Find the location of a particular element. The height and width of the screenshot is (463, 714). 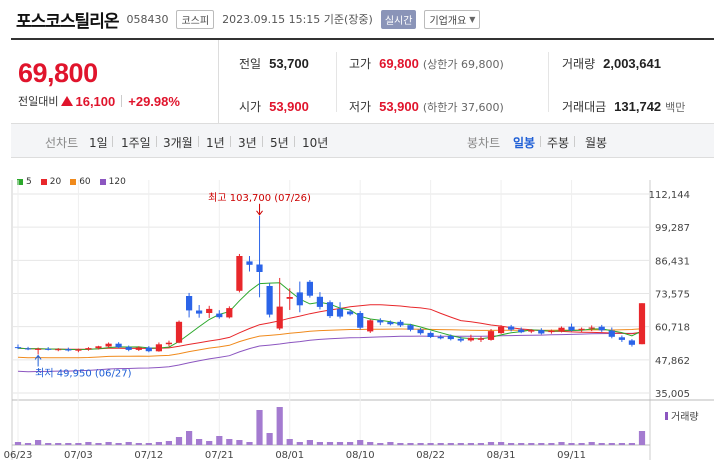

change-label: 전일대비 is located at coordinates (38, 101).